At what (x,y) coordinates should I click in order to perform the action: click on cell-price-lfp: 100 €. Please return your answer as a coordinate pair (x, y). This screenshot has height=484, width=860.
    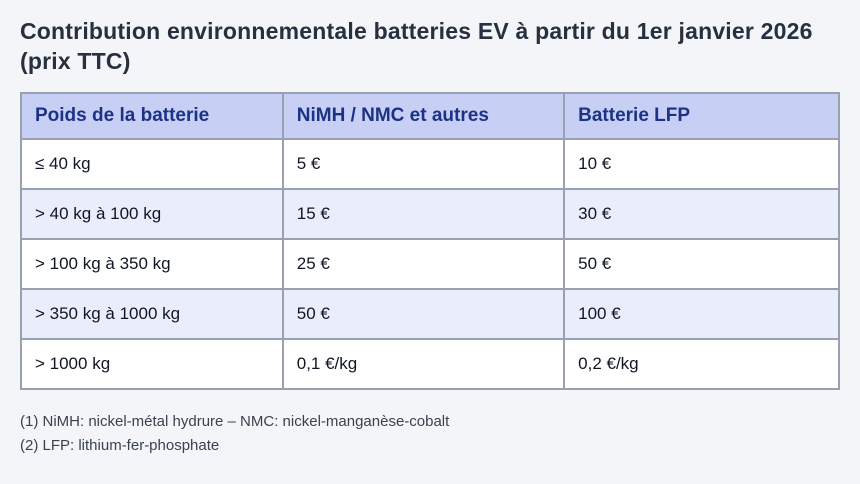
    Looking at the image, I should click on (701, 313).